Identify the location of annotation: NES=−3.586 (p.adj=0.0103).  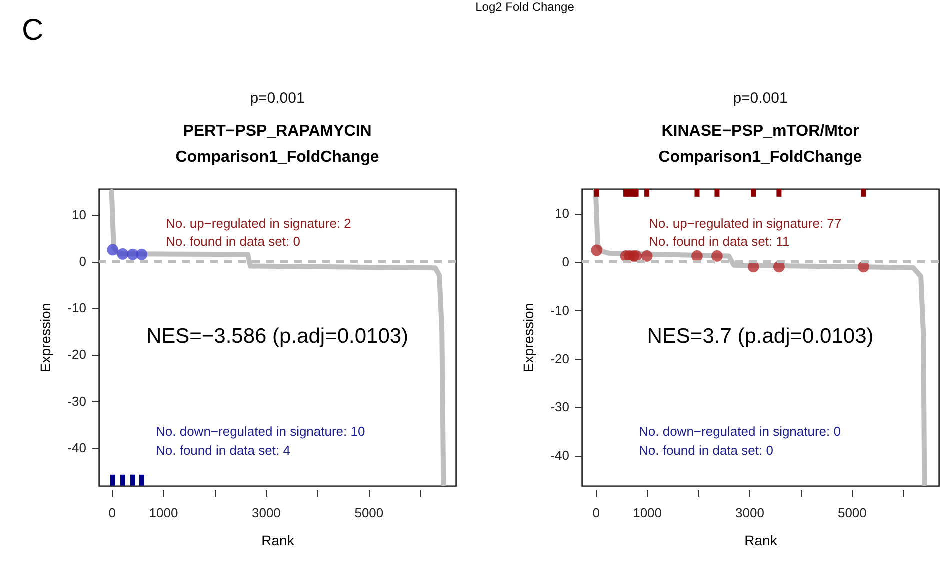
(277, 336).